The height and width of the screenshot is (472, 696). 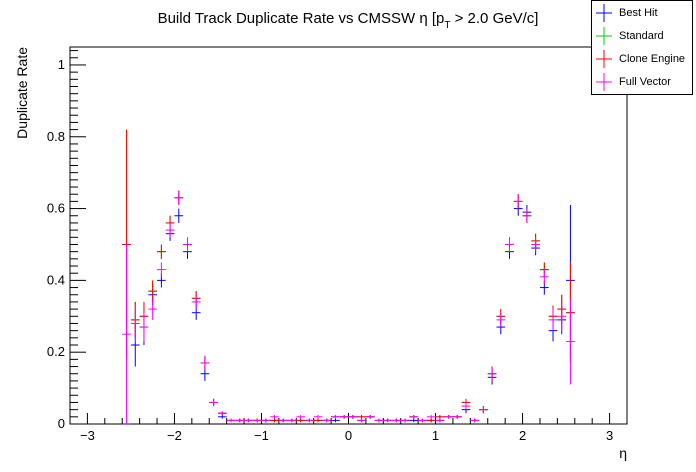 What do you see at coordinates (56, 136) in the screenshot?
I see `y-tick-label: 0.8` at bounding box center [56, 136].